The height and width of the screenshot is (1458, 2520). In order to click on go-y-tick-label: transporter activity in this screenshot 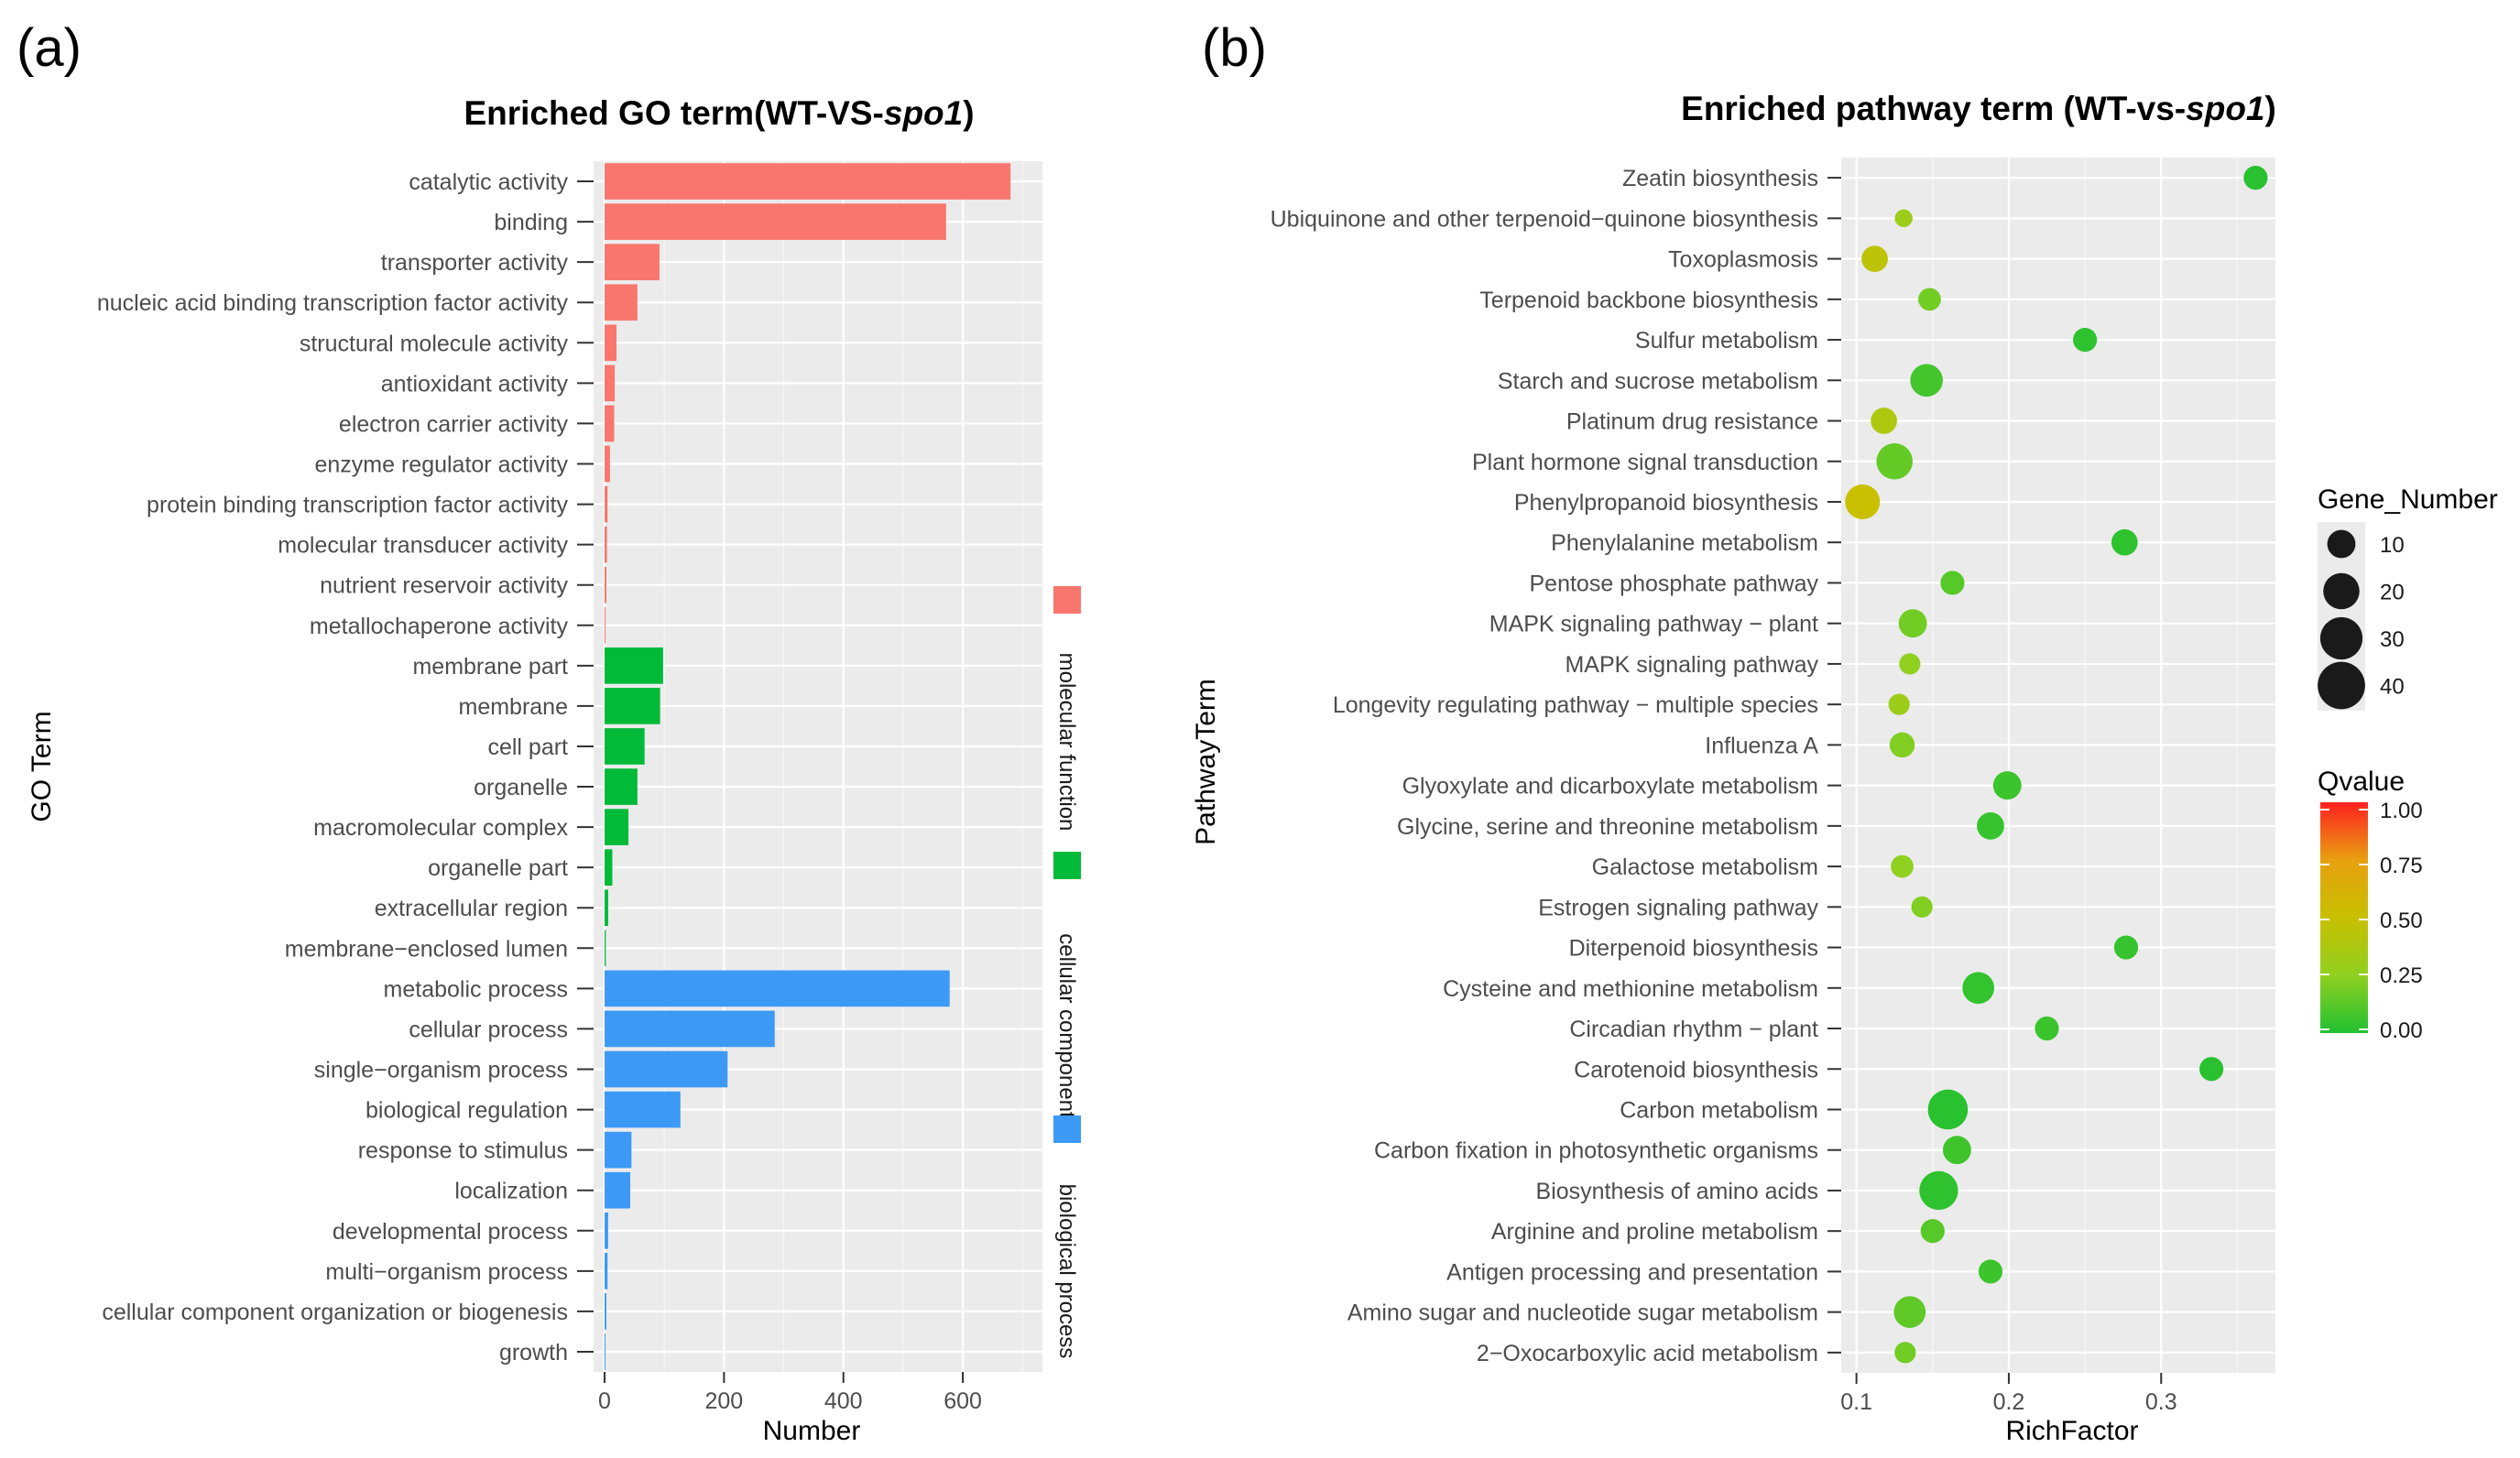, I will do `click(475, 263)`.